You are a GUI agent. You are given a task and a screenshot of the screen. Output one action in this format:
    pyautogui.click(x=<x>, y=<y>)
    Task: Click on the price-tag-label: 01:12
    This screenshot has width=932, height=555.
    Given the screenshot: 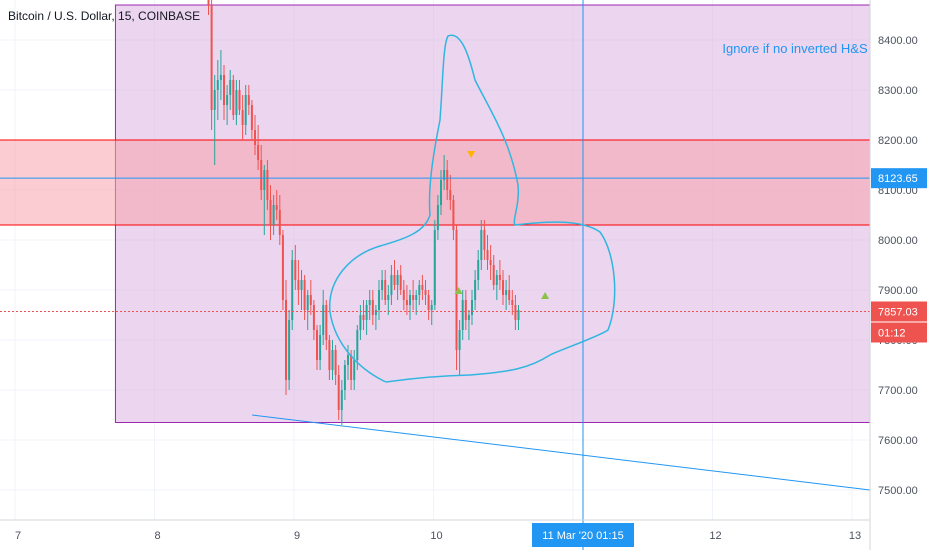 What is the action you would take?
    pyautogui.click(x=892, y=334)
    